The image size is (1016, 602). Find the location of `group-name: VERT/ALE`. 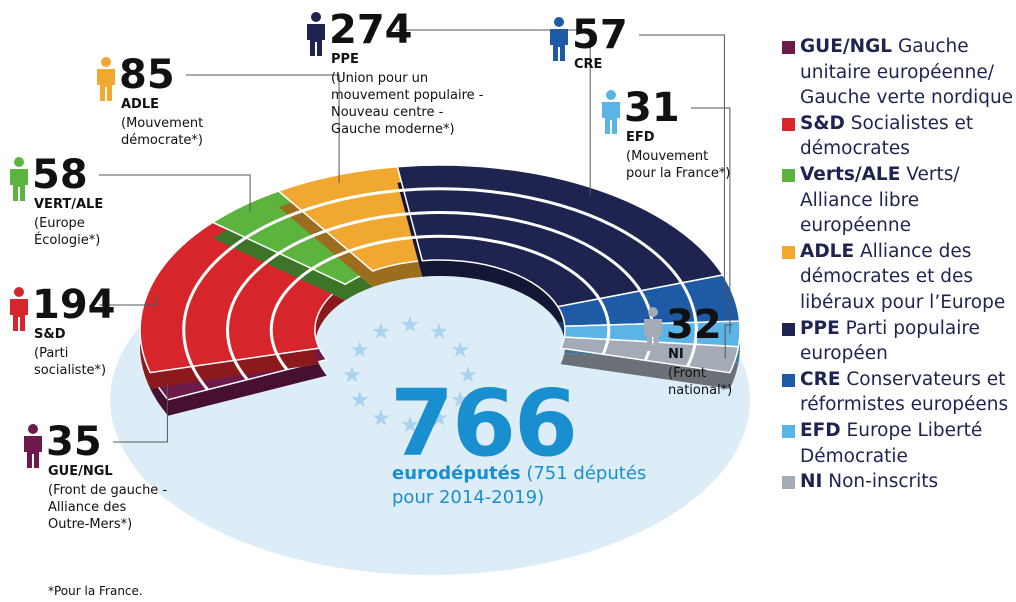

group-name: VERT/ALE is located at coordinates (69, 204).